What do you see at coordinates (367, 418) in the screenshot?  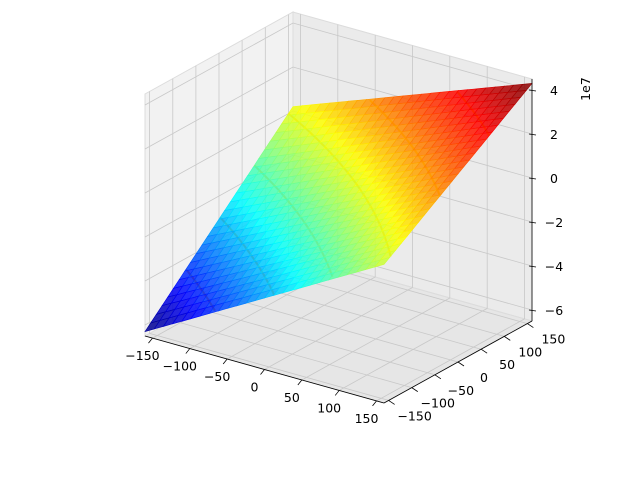 I see `x-tick-label: 150` at bounding box center [367, 418].